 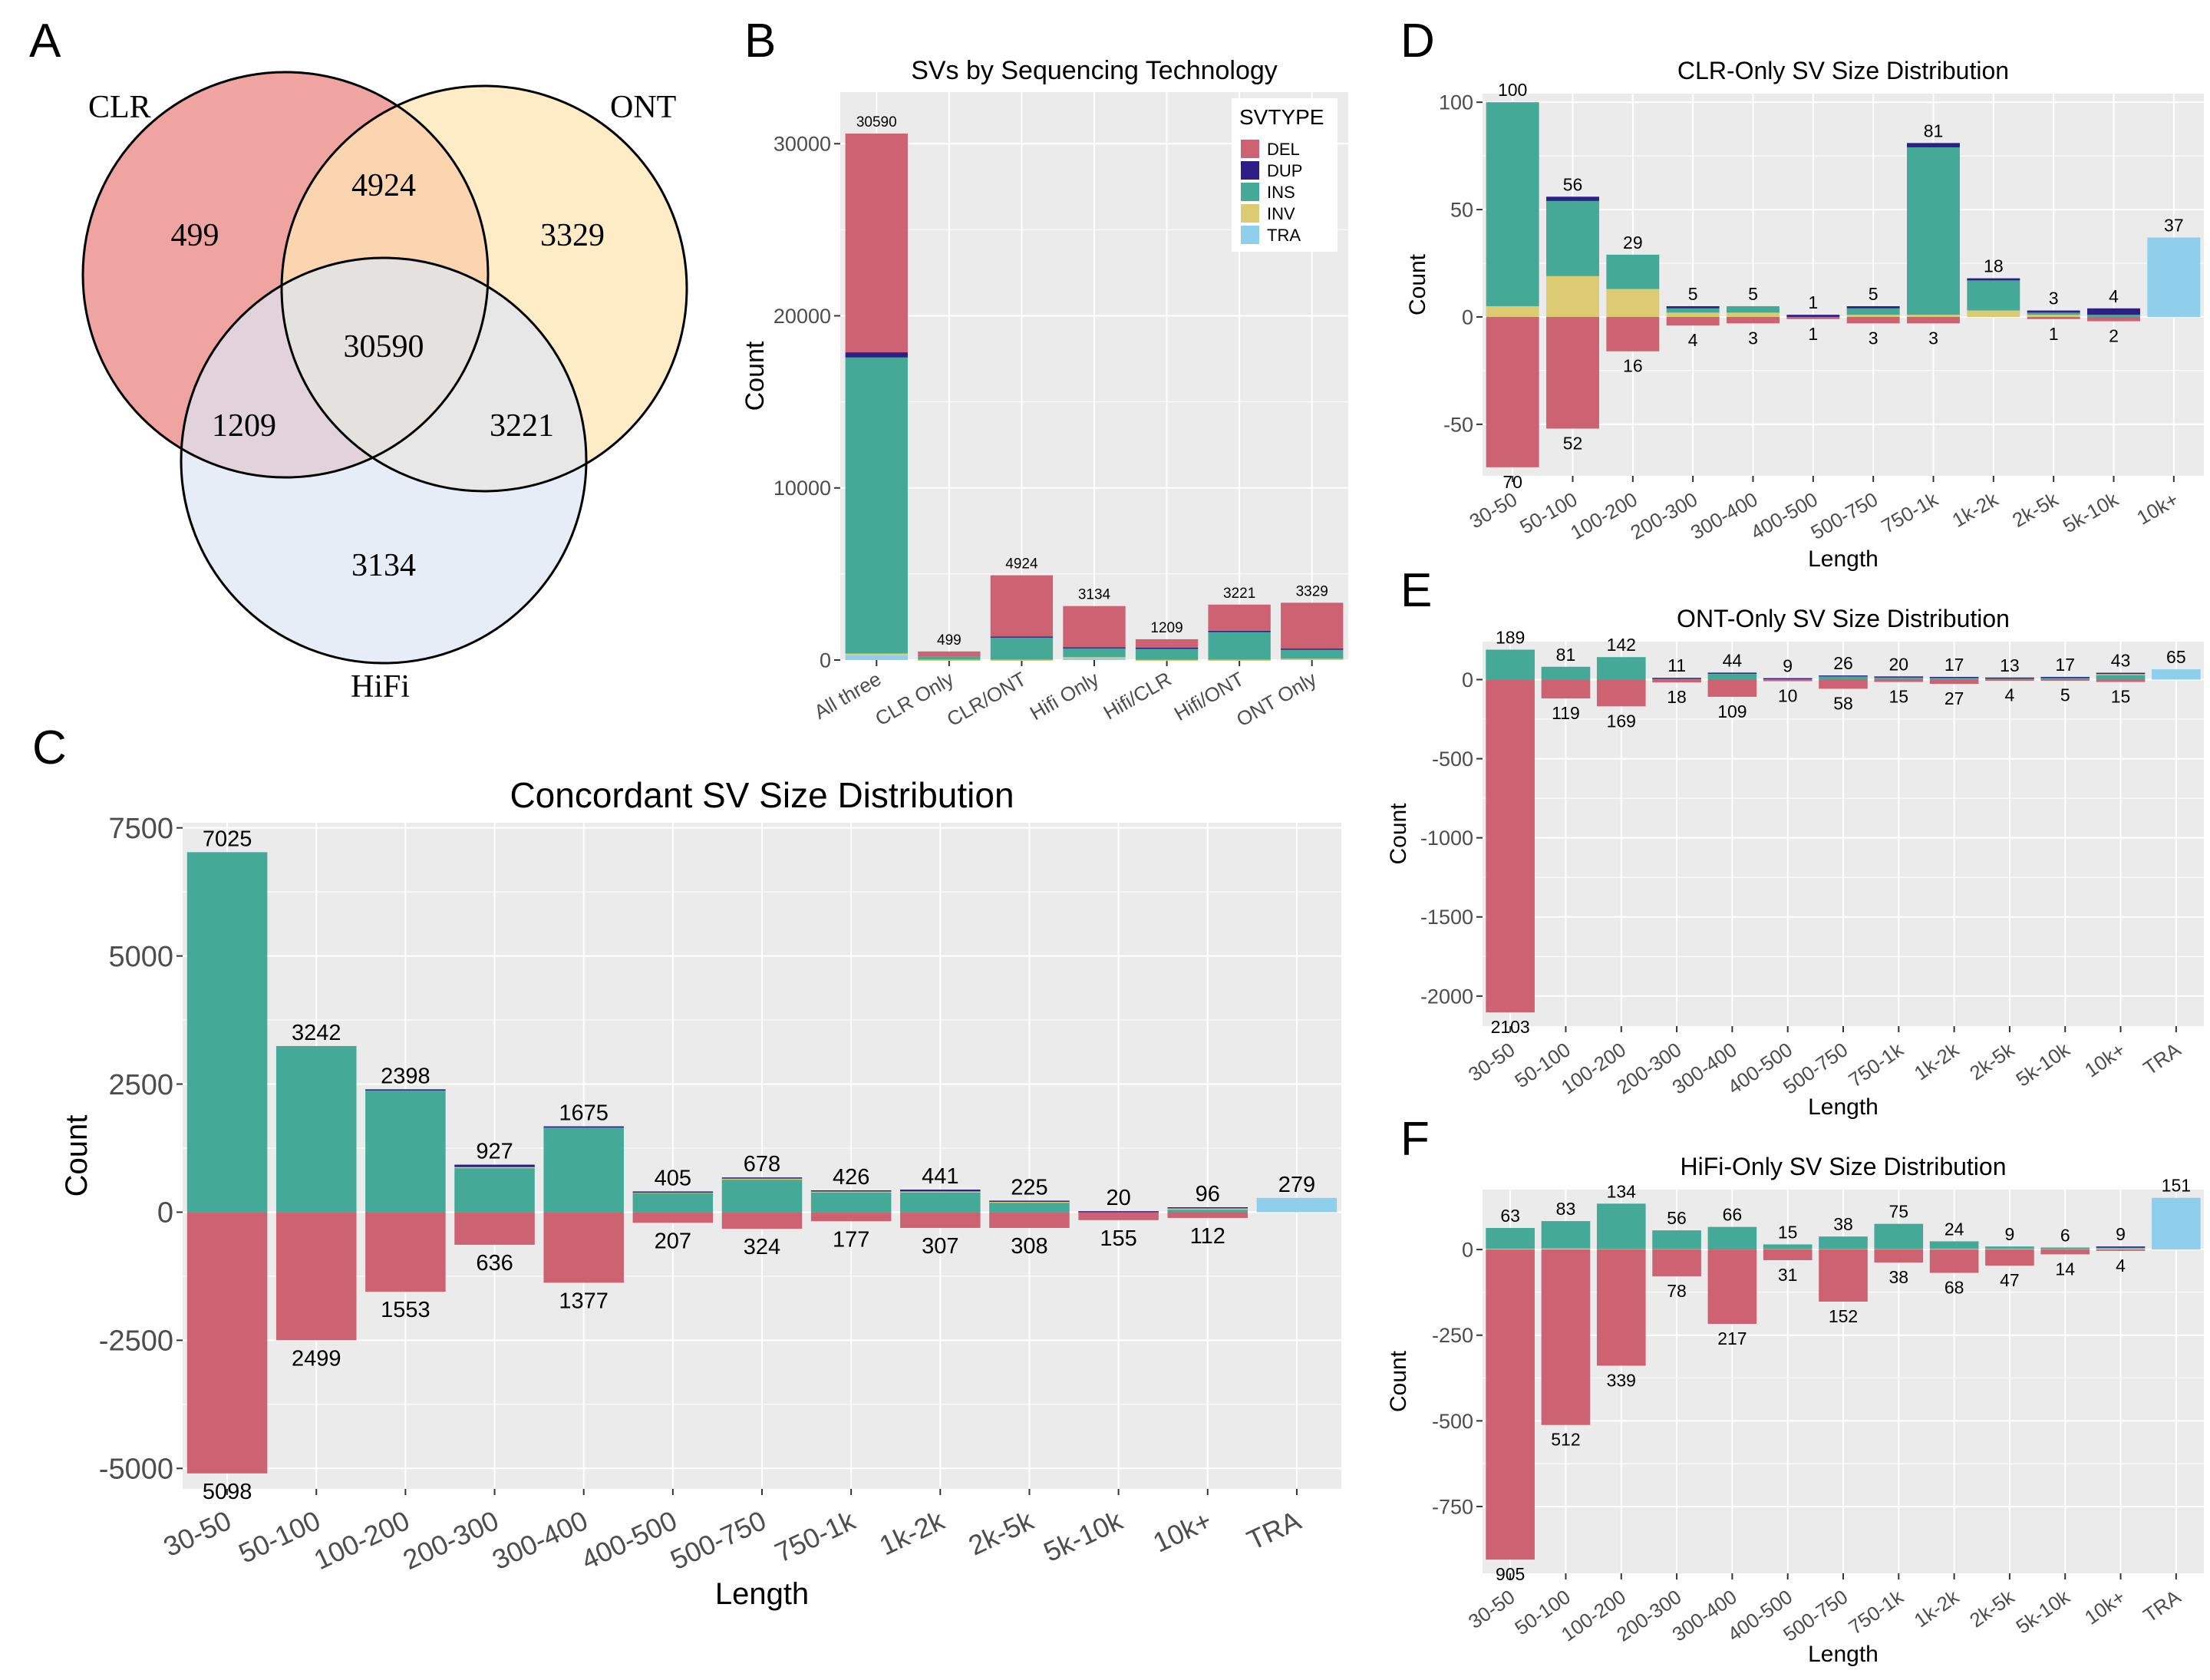 I want to click on data-label-negative: 27, so click(x=1954, y=698).